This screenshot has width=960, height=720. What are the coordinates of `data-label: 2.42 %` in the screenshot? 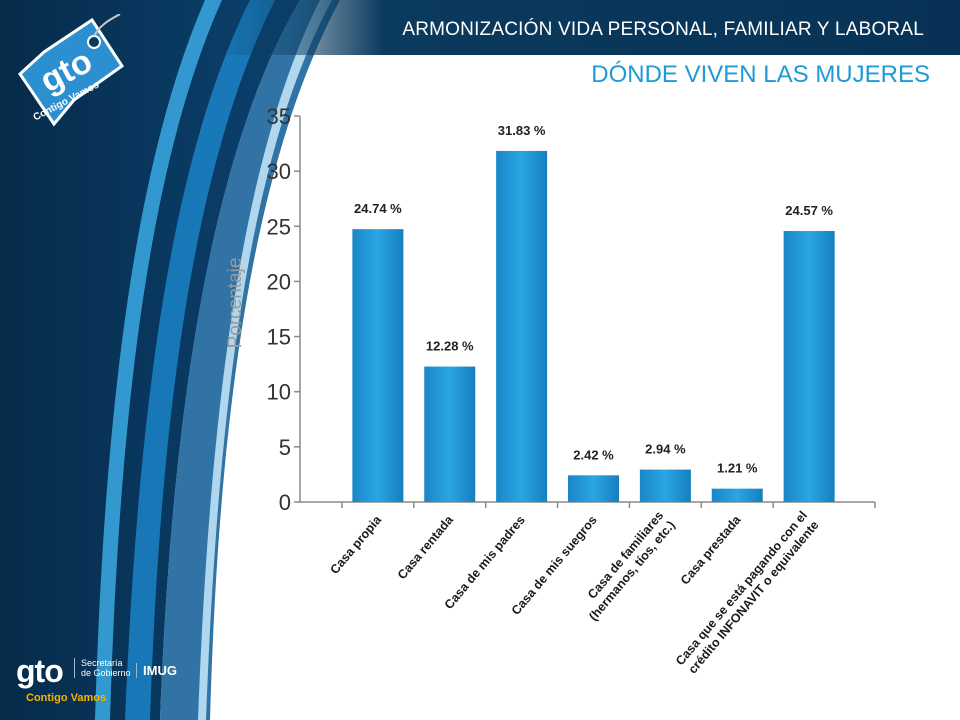 It's located at (593, 454).